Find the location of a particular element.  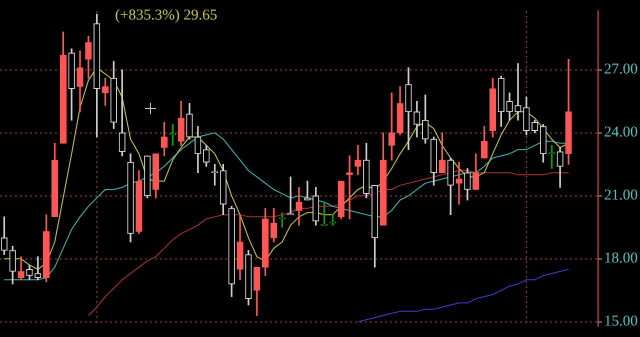

y-tick-label: 18.00 is located at coordinates (621, 258).